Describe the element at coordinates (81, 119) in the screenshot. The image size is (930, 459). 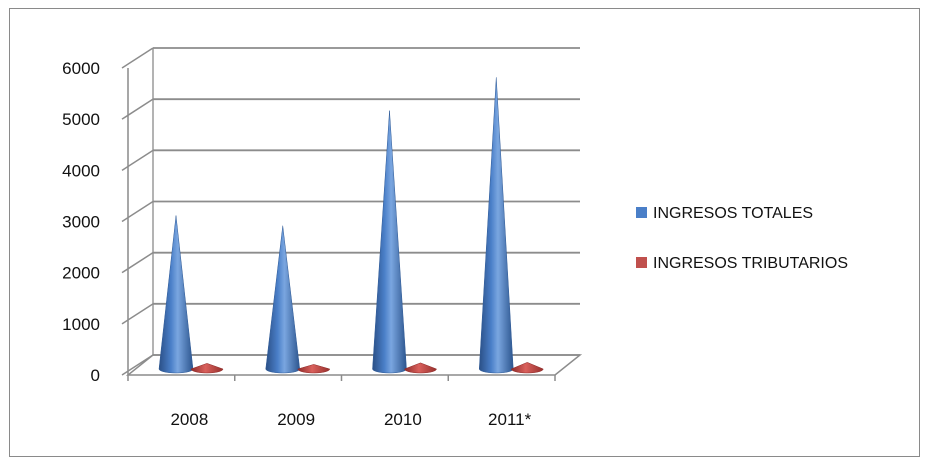
I see `y-tick-label: 5000` at that location.